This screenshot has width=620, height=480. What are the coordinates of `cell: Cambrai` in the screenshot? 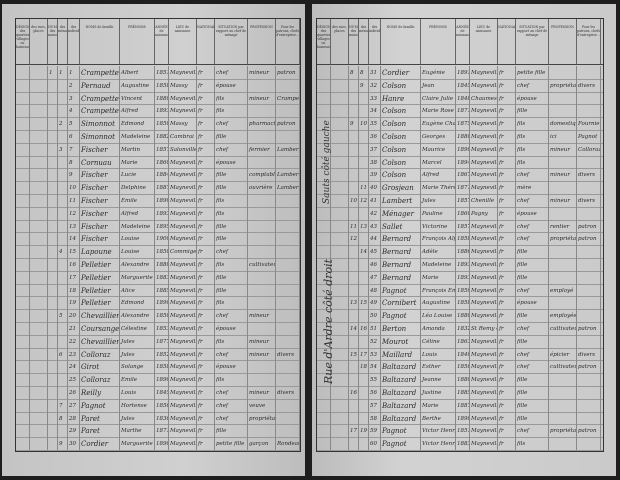 It's located at (183, 136).